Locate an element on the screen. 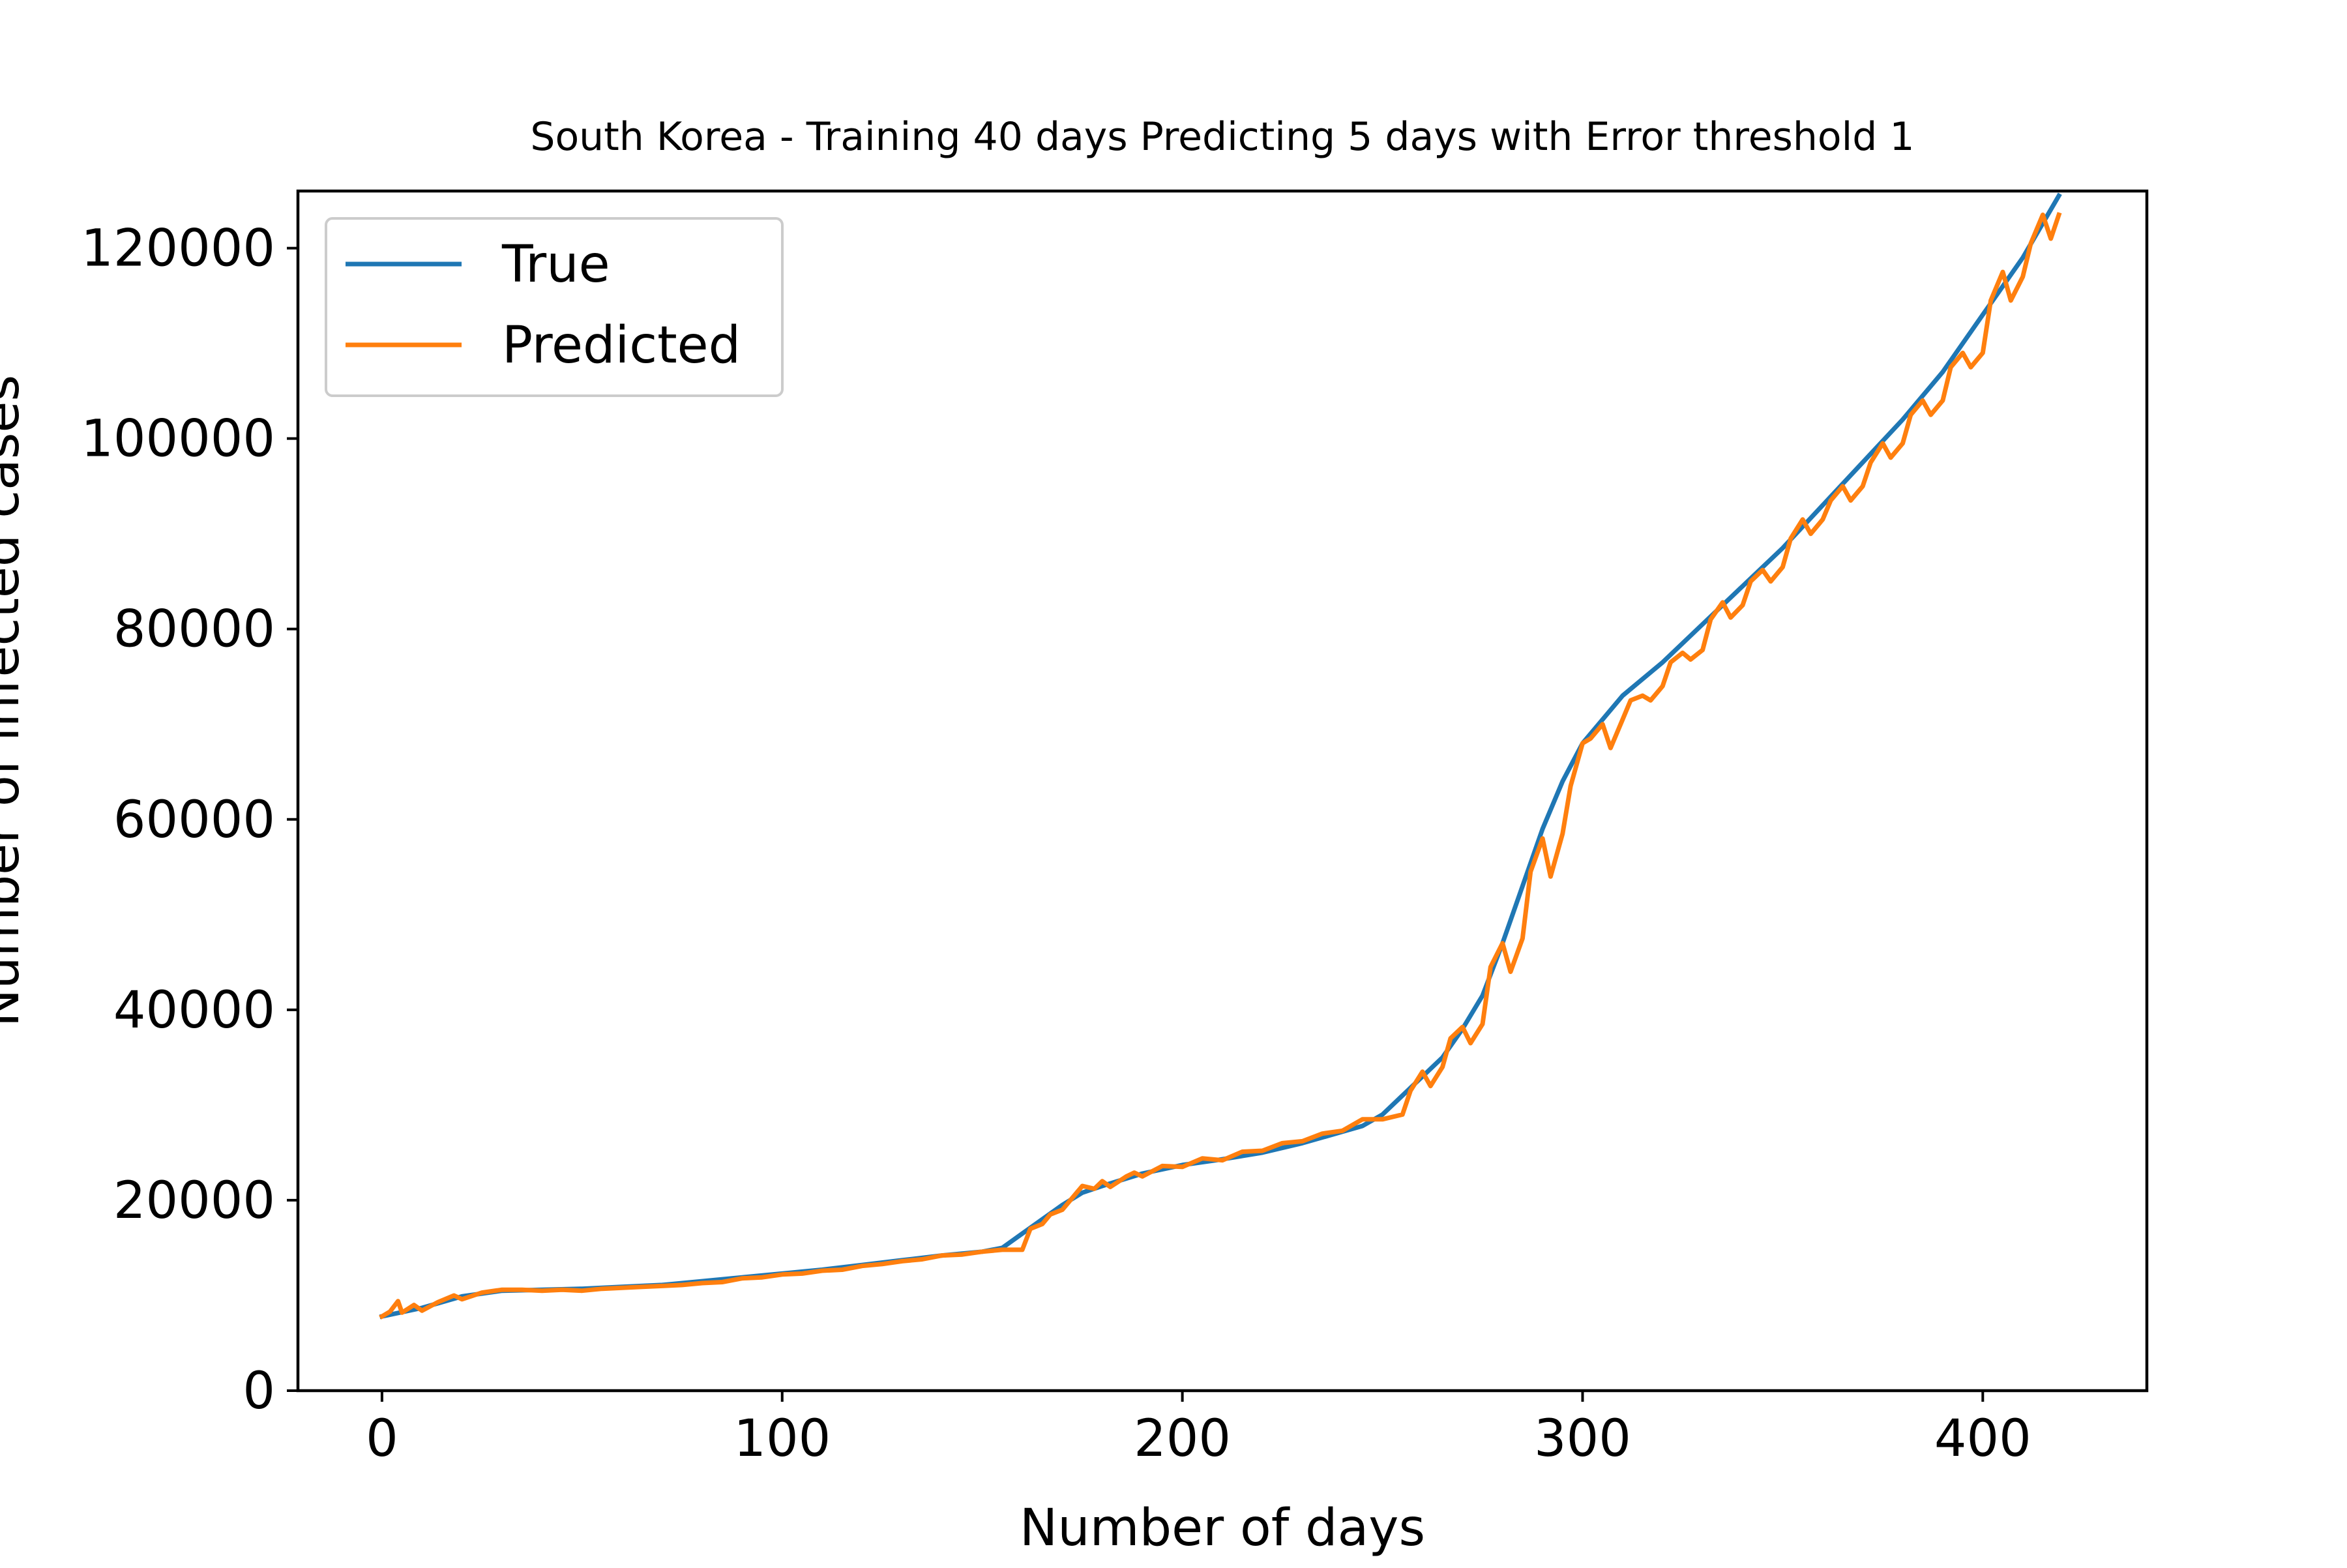 This screenshot has height=1568, width=2347. legend-label-predicted: Predicted is located at coordinates (621, 346).